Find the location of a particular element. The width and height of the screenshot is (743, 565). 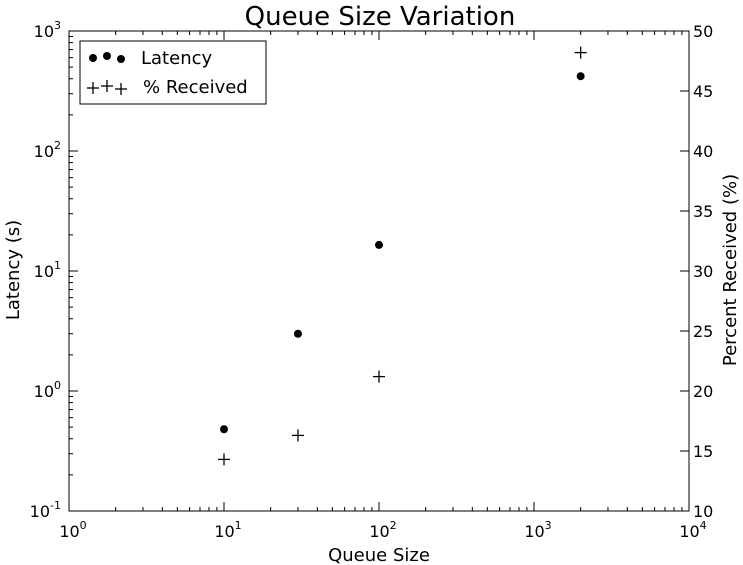

x-tick-label: 10⁰ is located at coordinates (72, 530).